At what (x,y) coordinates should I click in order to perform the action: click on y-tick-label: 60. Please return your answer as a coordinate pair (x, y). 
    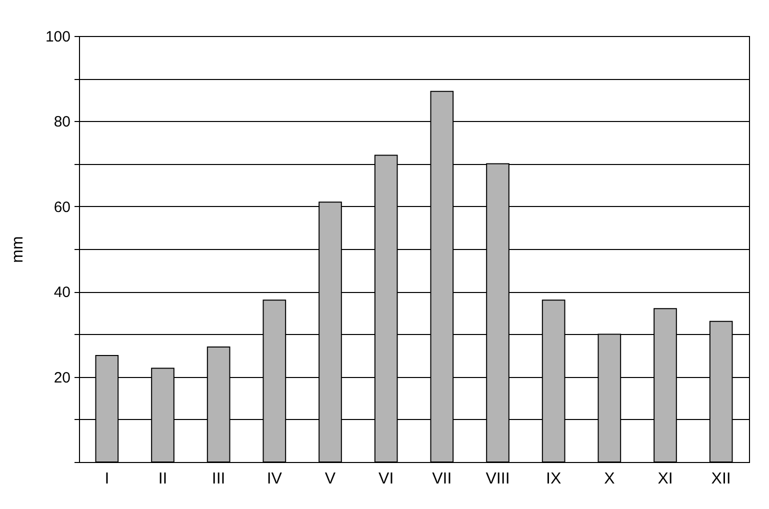
    Looking at the image, I should click on (62, 207).